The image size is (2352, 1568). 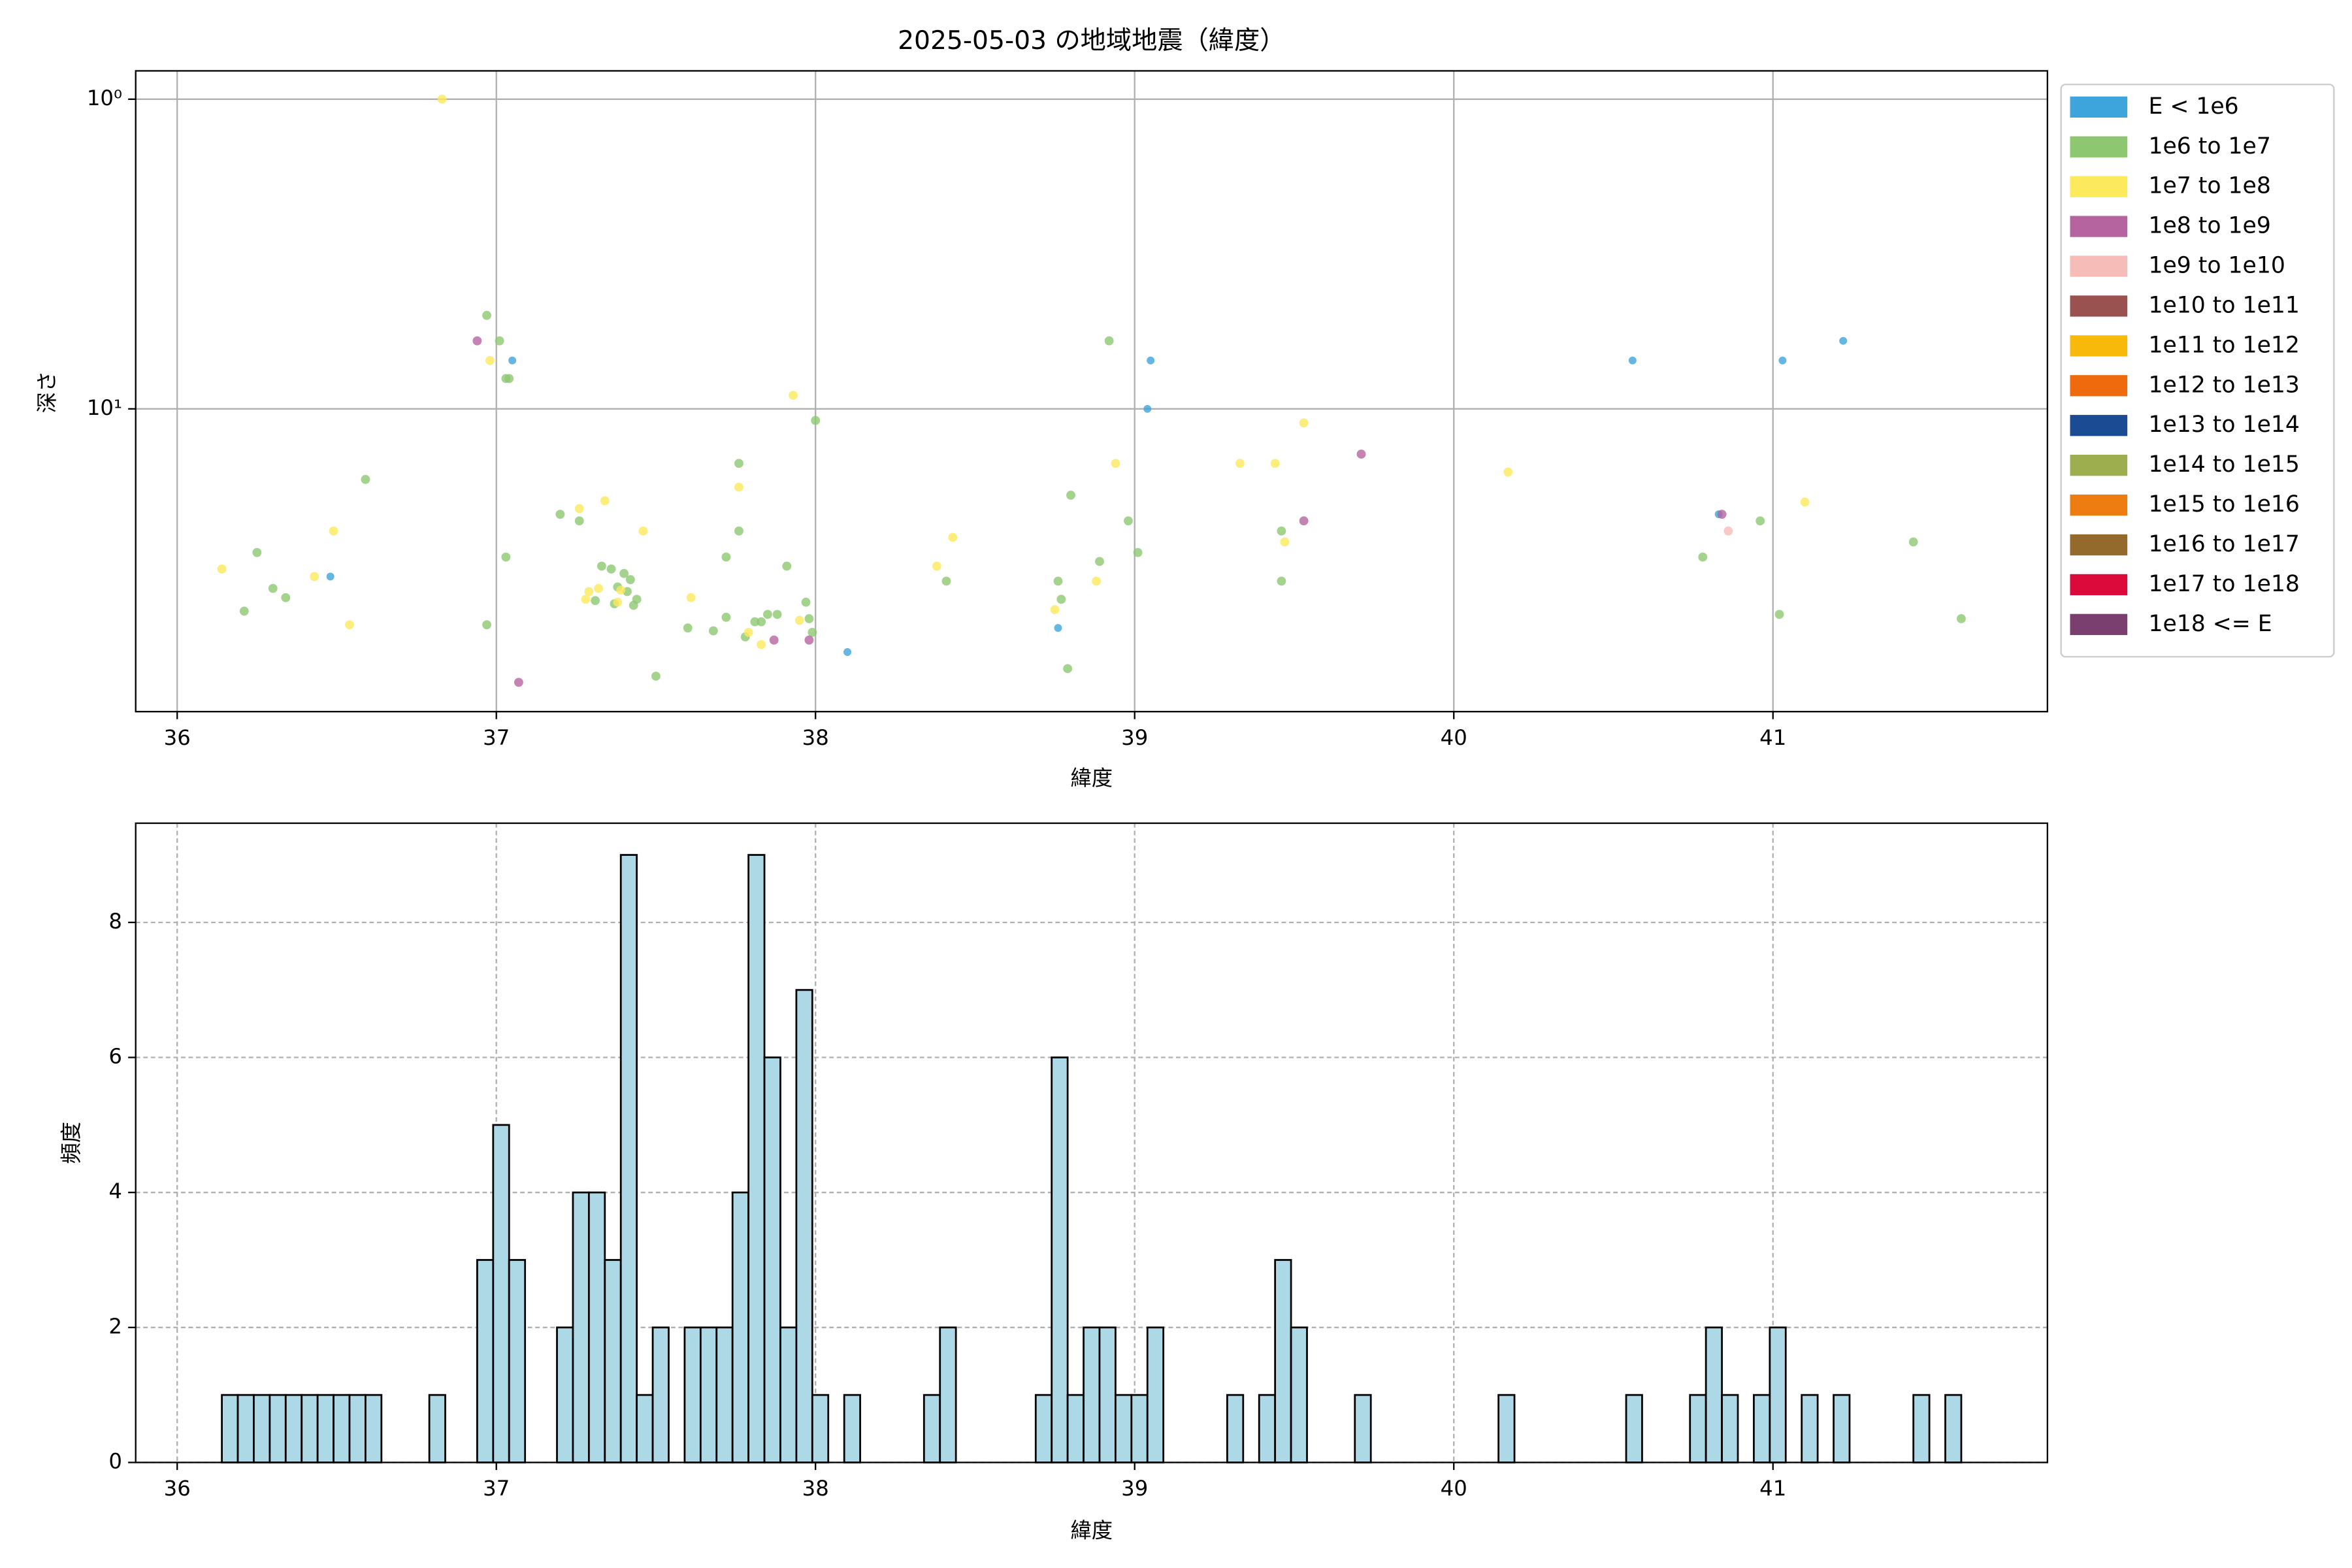 What do you see at coordinates (1454, 1488) in the screenshot?
I see `x-tick-label: 40` at bounding box center [1454, 1488].